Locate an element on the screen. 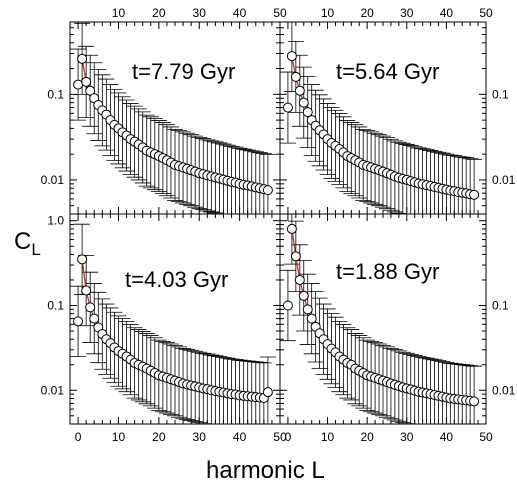  y-axis-label: CL is located at coordinates (27, 243).